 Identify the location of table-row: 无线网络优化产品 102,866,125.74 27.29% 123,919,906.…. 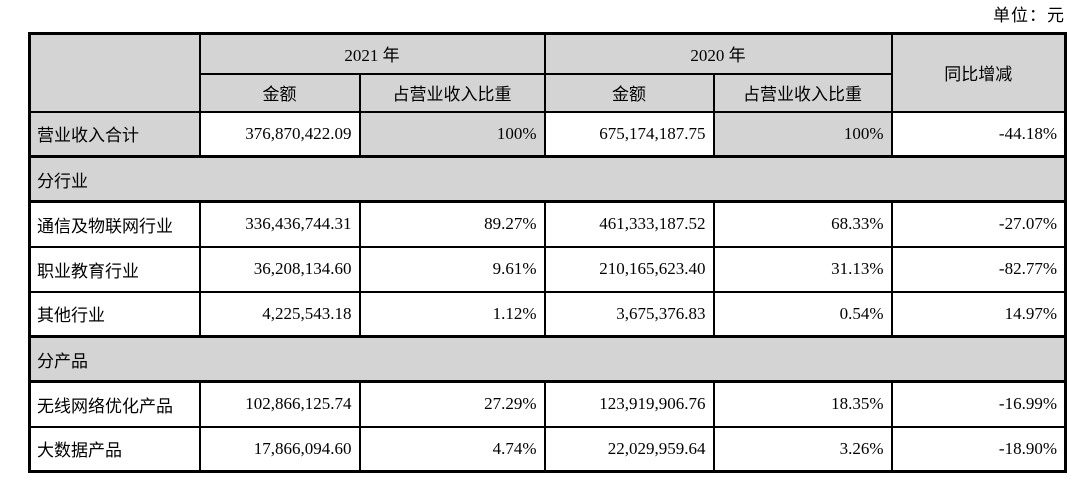
(547, 404).